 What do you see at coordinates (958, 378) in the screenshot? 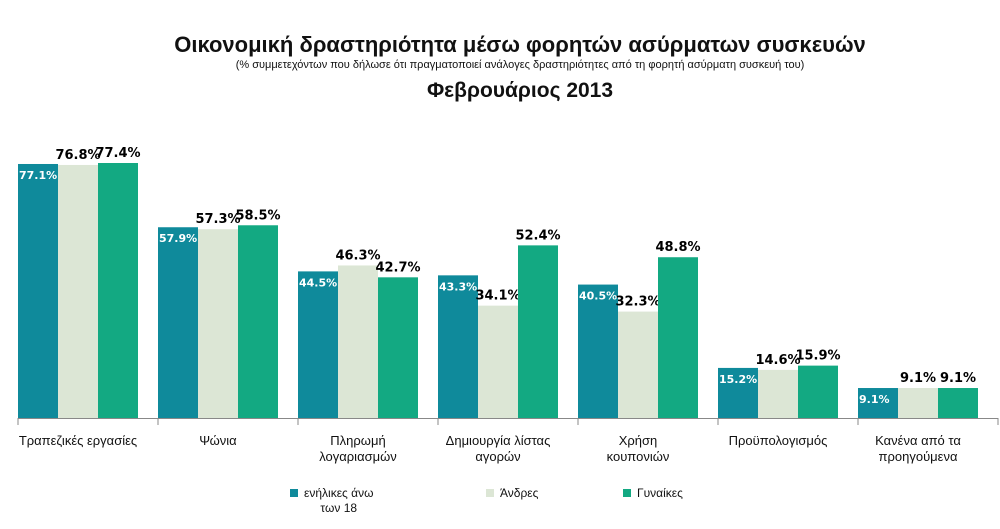
I see `data-label-6-2: 9.1%` at bounding box center [958, 378].